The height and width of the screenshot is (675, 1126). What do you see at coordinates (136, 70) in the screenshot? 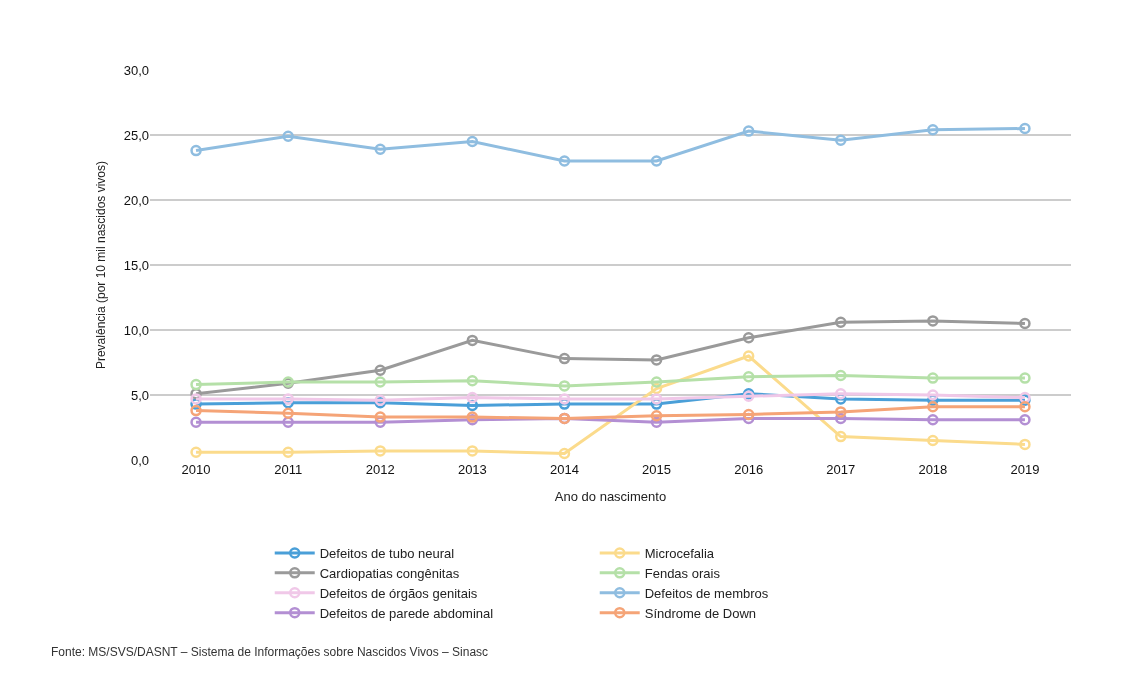
I see `y-tick-label: 30,0` at bounding box center [136, 70].